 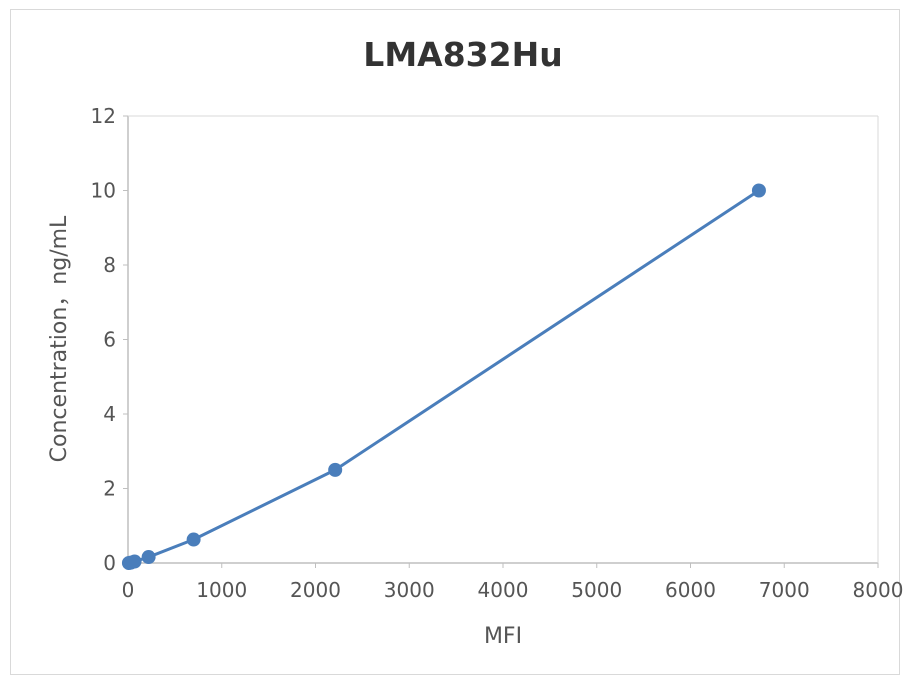 I want to click on y-axis-label: Concentration，ng/mL, so click(x=59, y=338).